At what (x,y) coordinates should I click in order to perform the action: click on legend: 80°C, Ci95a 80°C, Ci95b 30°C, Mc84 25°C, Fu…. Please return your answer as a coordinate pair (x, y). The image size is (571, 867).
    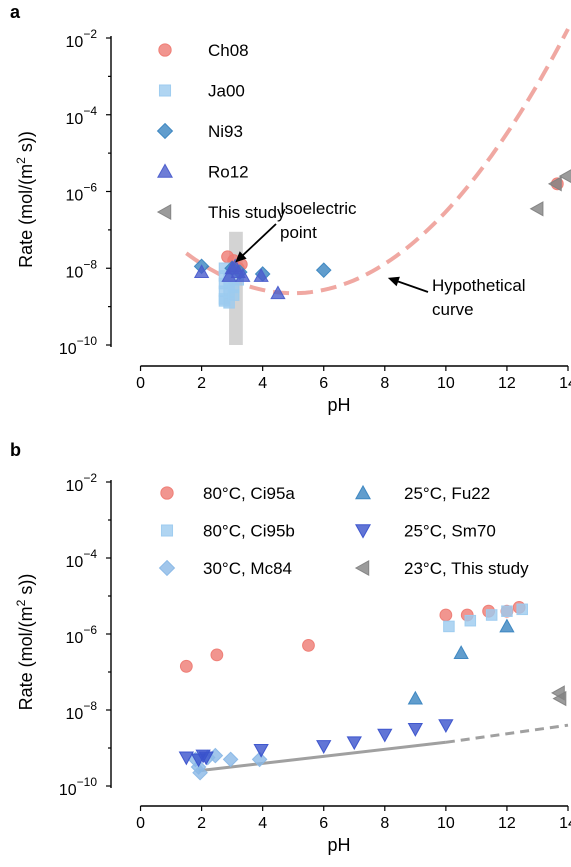
    Looking at the image, I should click on (343, 531).